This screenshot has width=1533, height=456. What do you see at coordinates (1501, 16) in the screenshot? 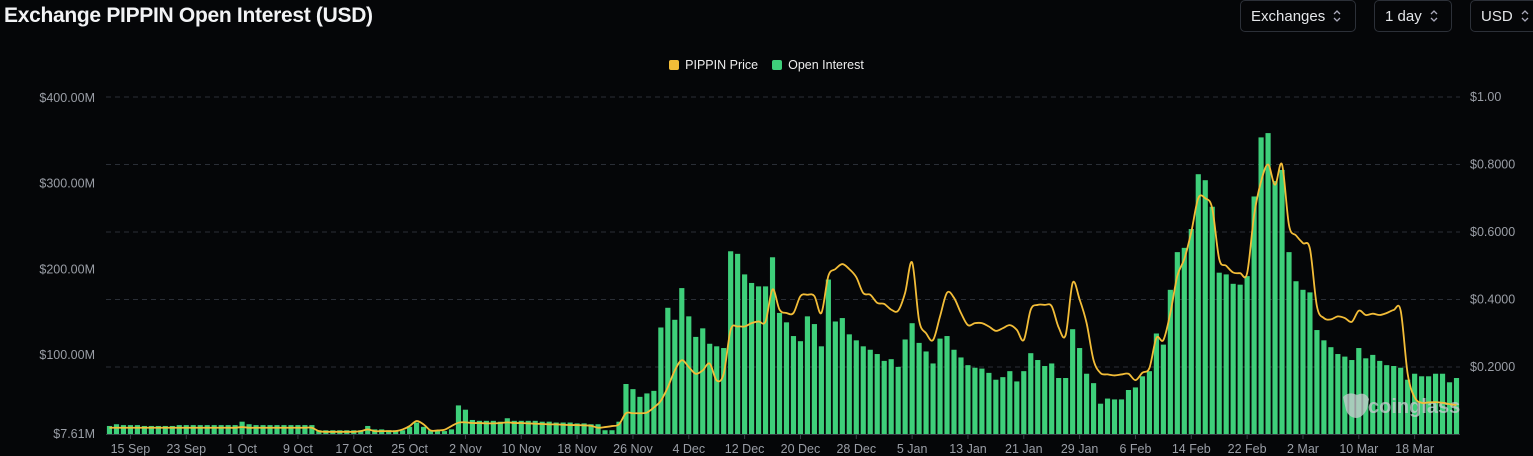
I see `currency-select: USD` at bounding box center [1501, 16].